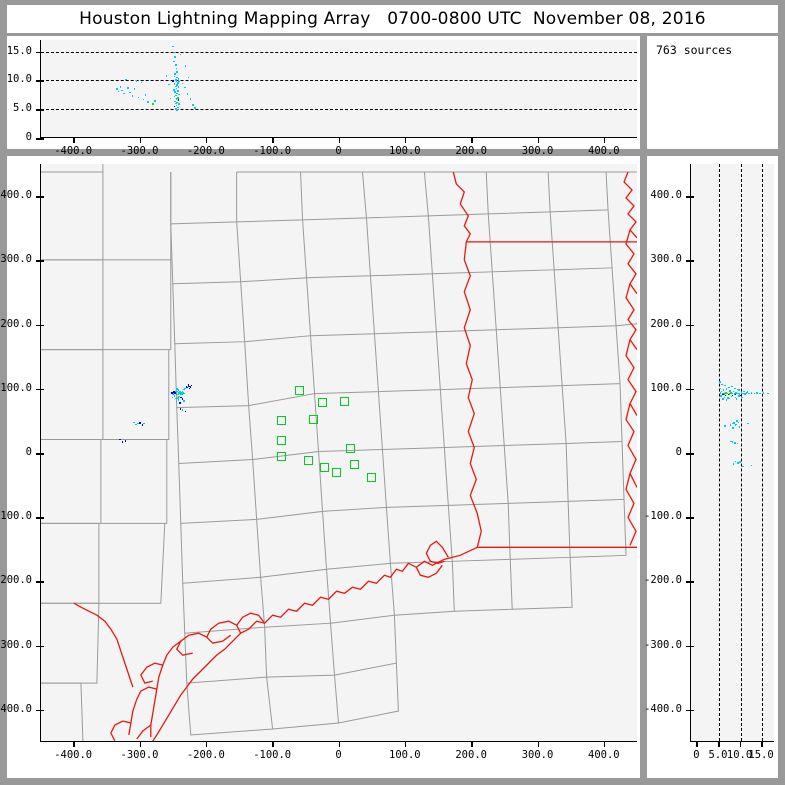 The image size is (785, 785). Describe the element at coordinates (19, 79) in the screenshot. I see `axis-tick-label: 10.0` at that location.